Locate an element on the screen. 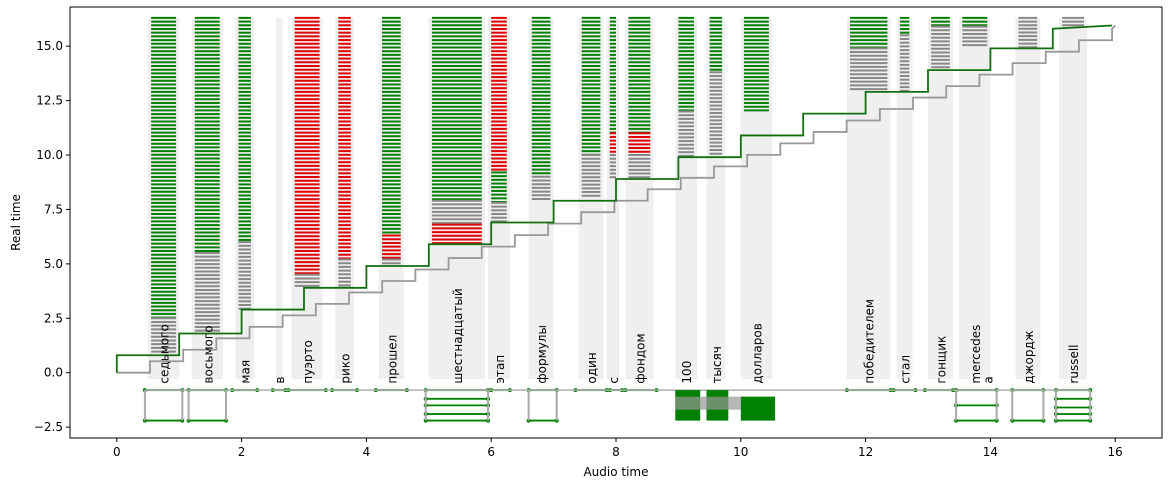 The width and height of the screenshot is (1170, 487). x-tick-label: 0 is located at coordinates (117, 452).